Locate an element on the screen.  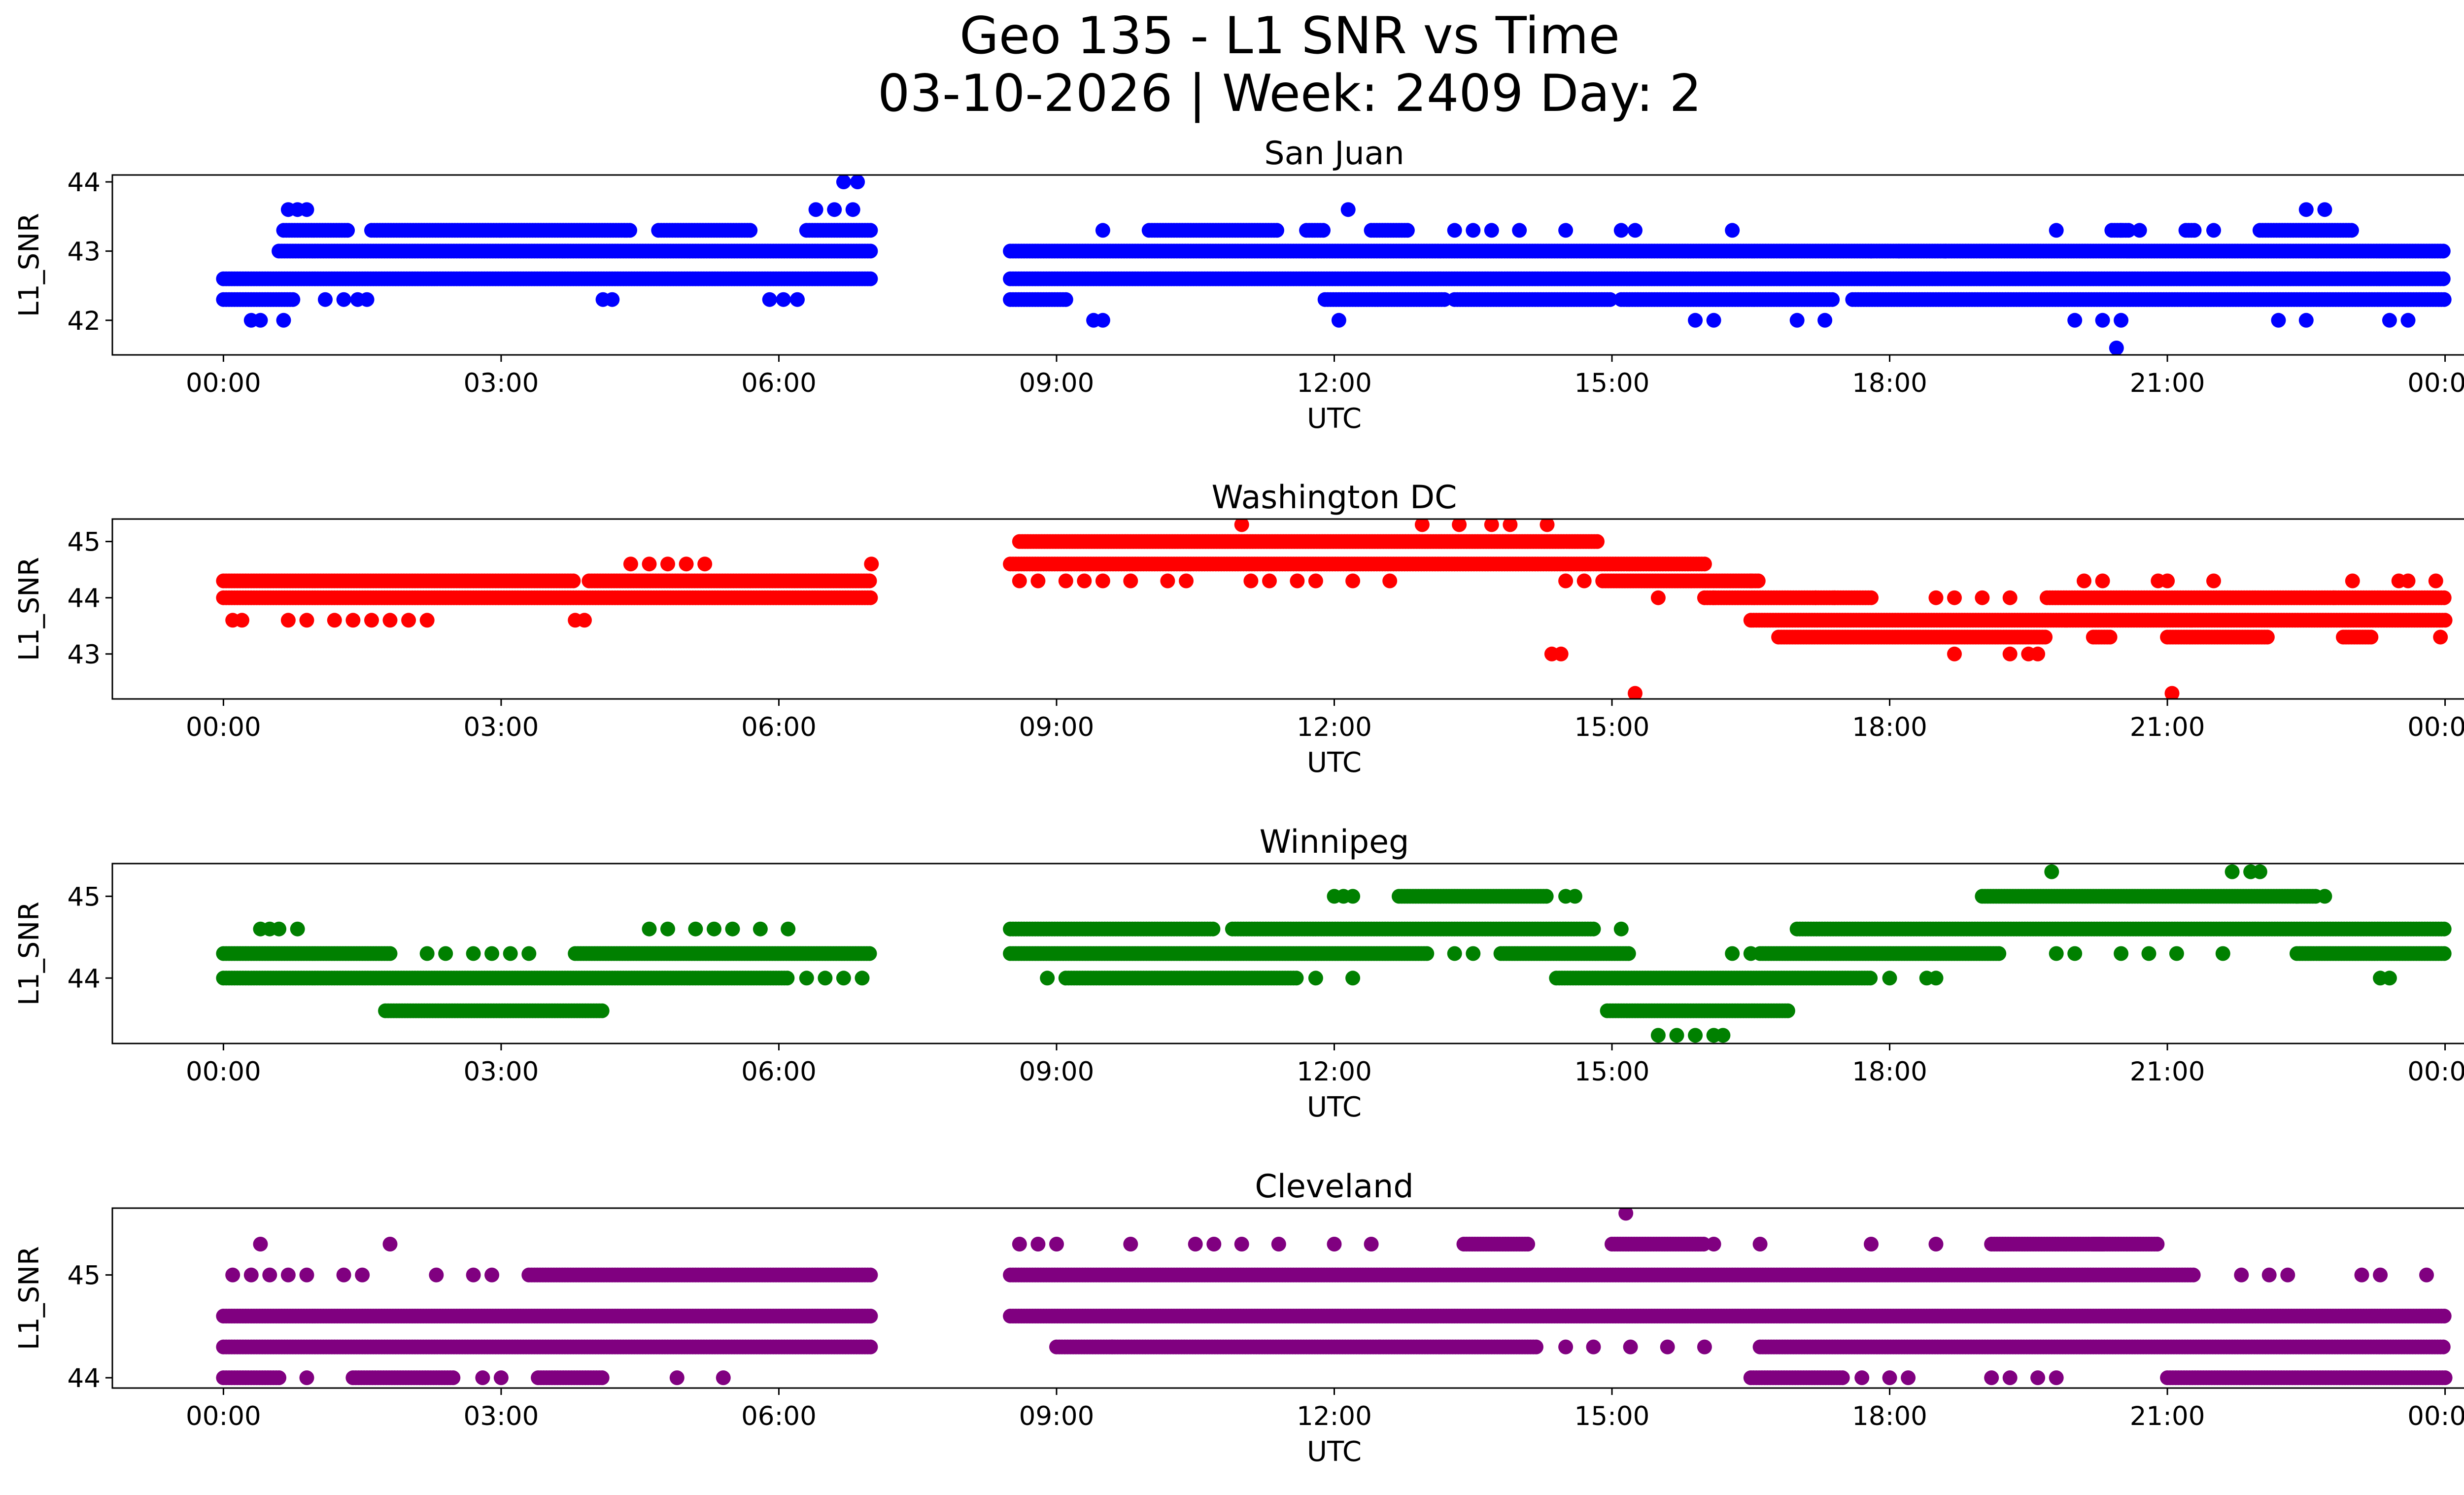
y-tick-label: 44 is located at coordinates (84, 599).